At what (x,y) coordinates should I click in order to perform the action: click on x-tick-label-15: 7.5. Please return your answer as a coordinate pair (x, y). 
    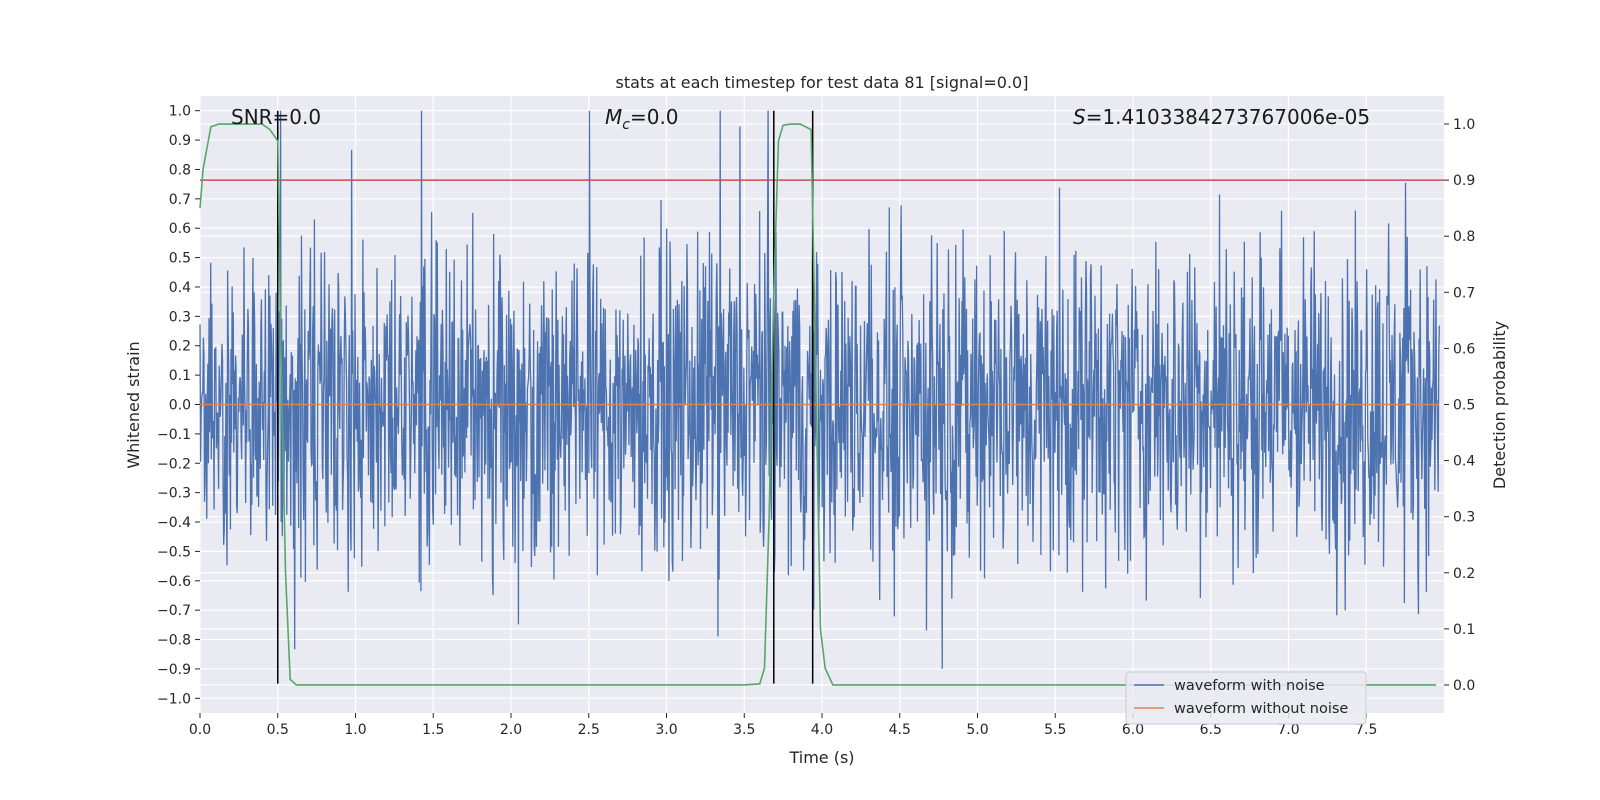
    Looking at the image, I should click on (1366, 730).